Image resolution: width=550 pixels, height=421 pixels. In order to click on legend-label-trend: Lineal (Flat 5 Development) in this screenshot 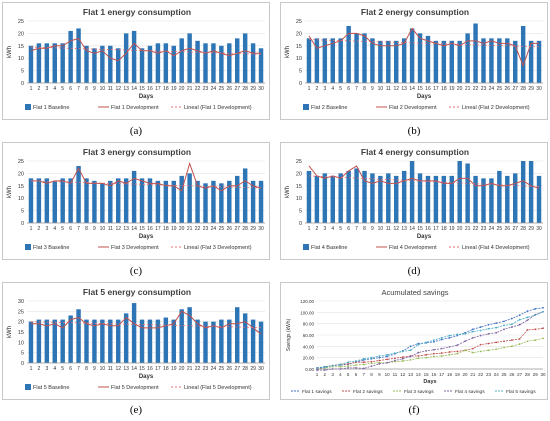, I will do `click(218, 388)`.